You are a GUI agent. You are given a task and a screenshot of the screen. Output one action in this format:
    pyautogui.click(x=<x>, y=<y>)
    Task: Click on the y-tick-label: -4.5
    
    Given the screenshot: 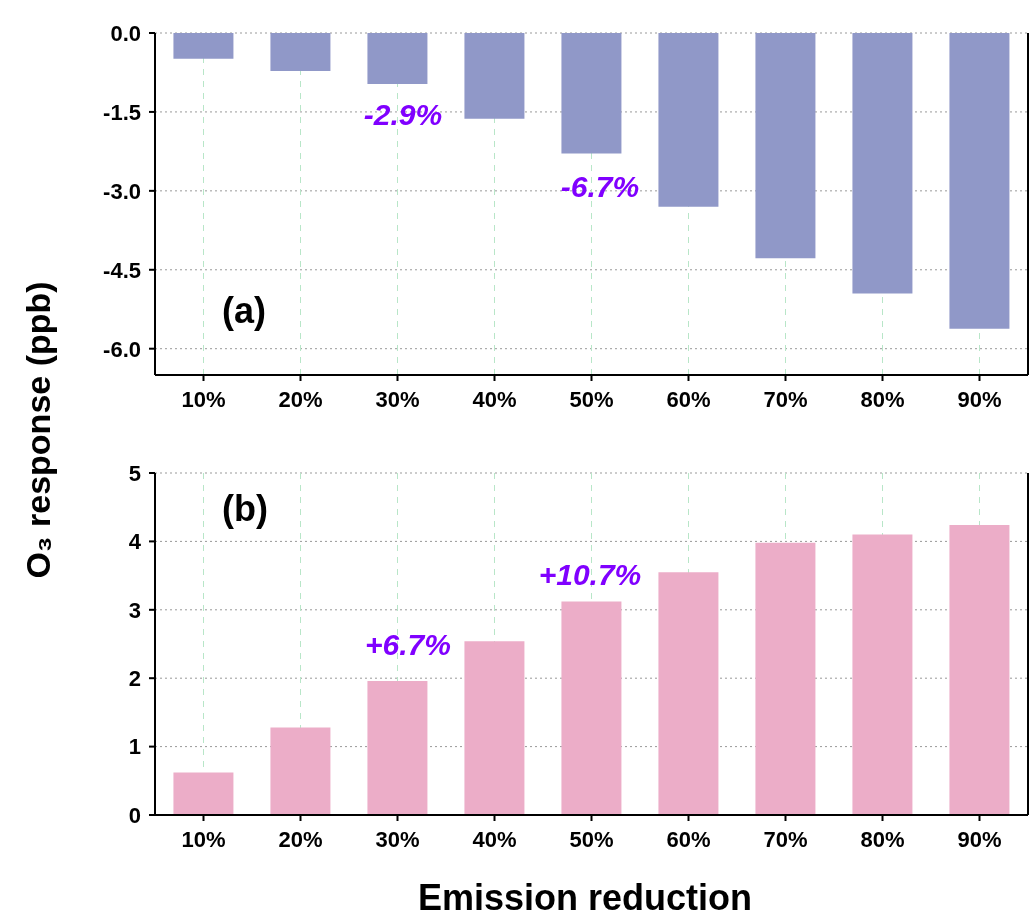 What is the action you would take?
    pyautogui.click(x=122, y=270)
    